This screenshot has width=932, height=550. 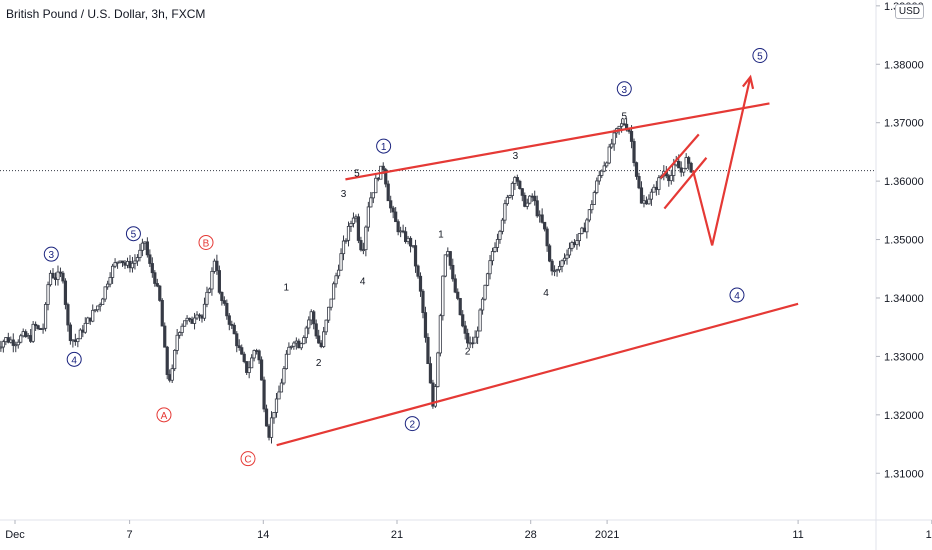 What do you see at coordinates (904, 357) in the screenshot?
I see `y-tick-label: 1.33000` at bounding box center [904, 357].